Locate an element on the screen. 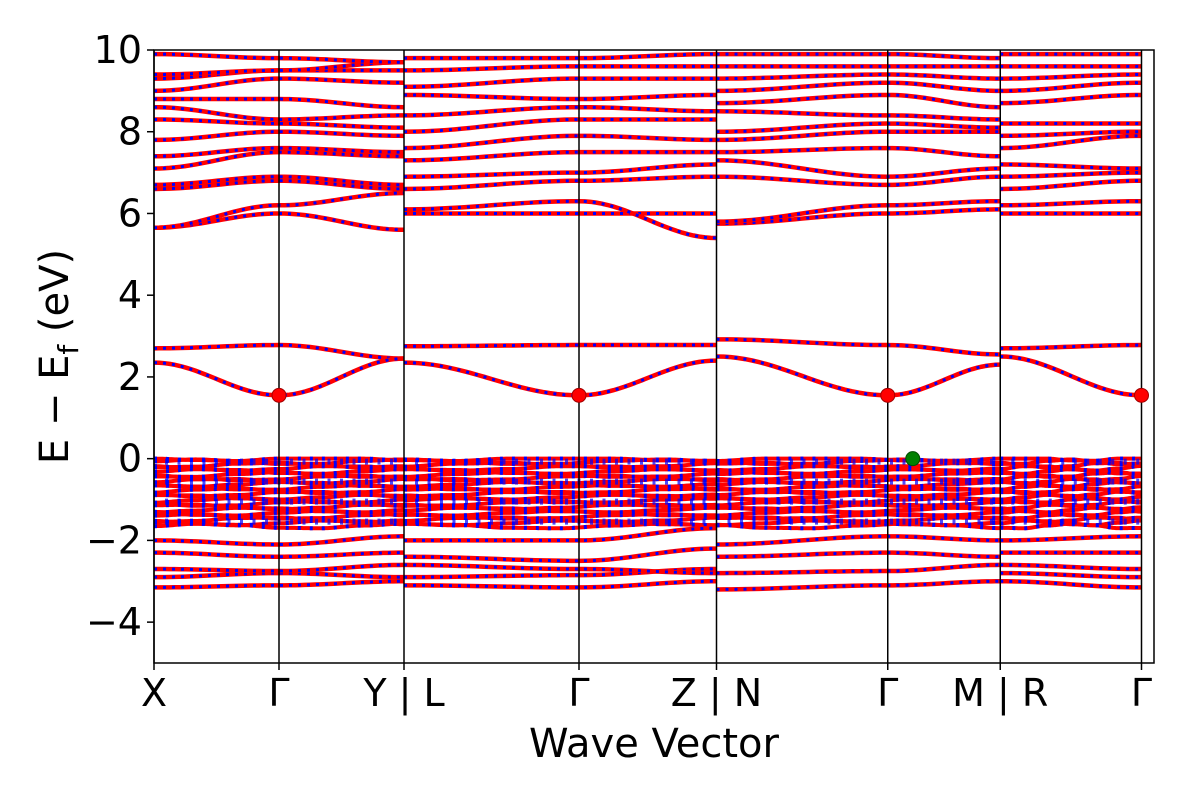  vbm-marker is located at coordinates (913, 459).